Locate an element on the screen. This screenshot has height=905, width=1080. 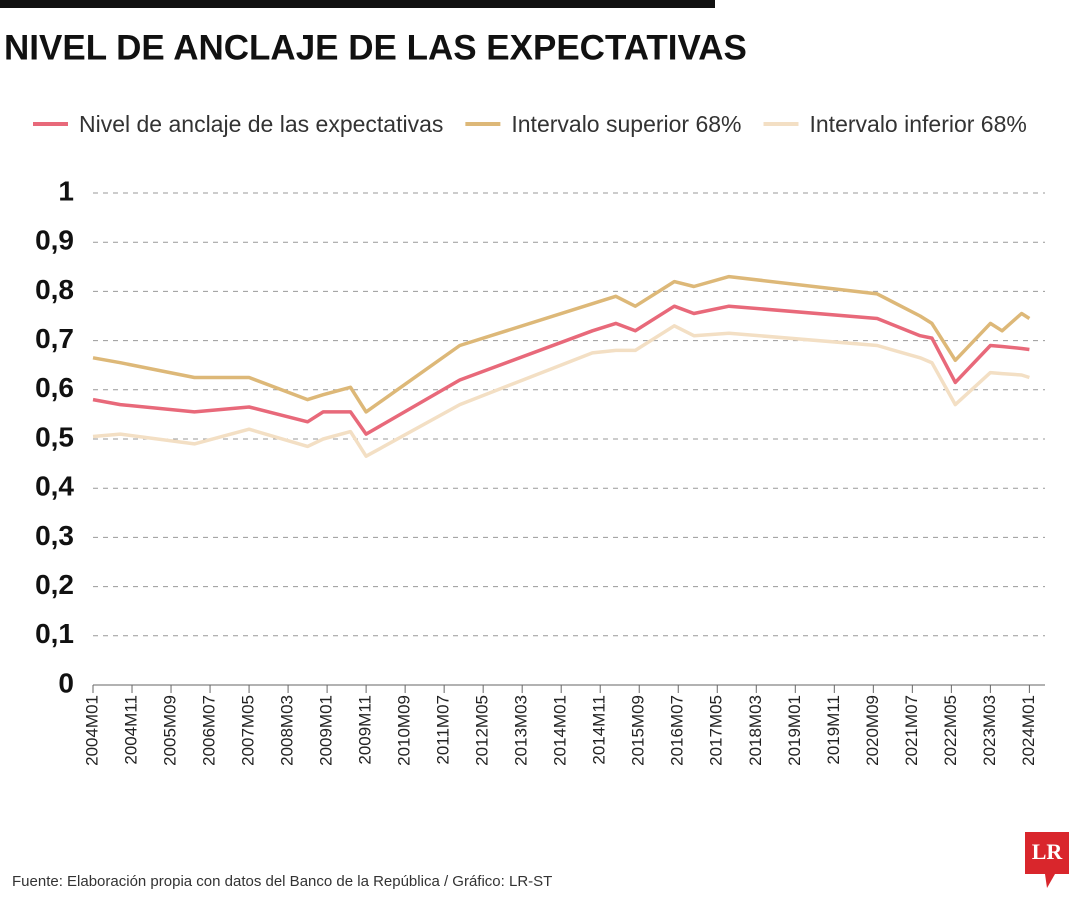
x-tick-label: 2013M03 is located at coordinates (521, 730).